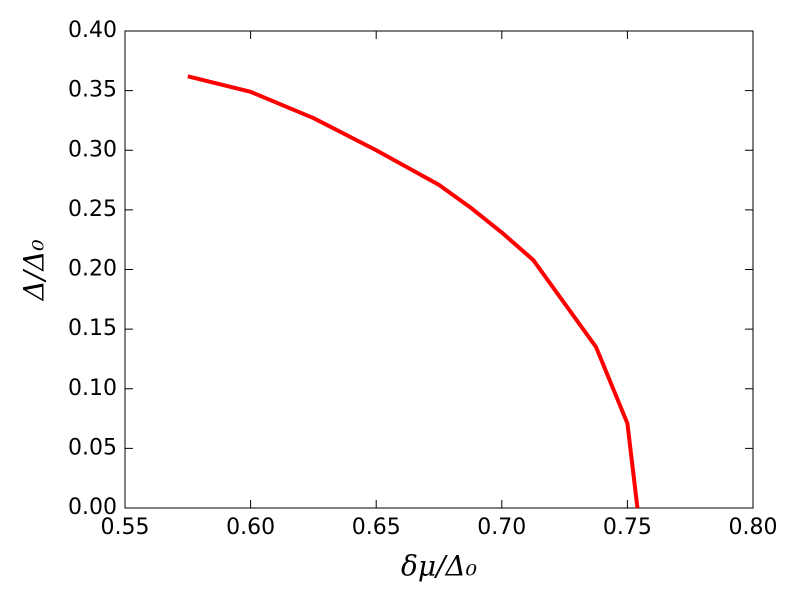 The height and width of the screenshot is (600, 800). What do you see at coordinates (125, 527) in the screenshot?
I see `x-tick-label: 0.55` at bounding box center [125, 527].